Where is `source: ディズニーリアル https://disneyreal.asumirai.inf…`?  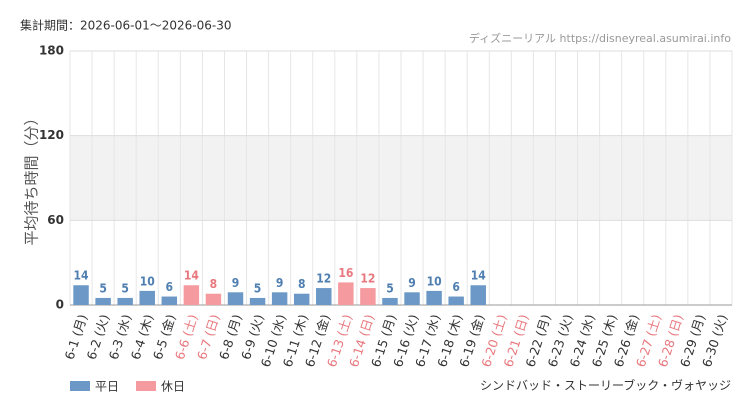
source: ディズニーリアル https://disneyreal.asumirai.inf… is located at coordinates (600, 38).